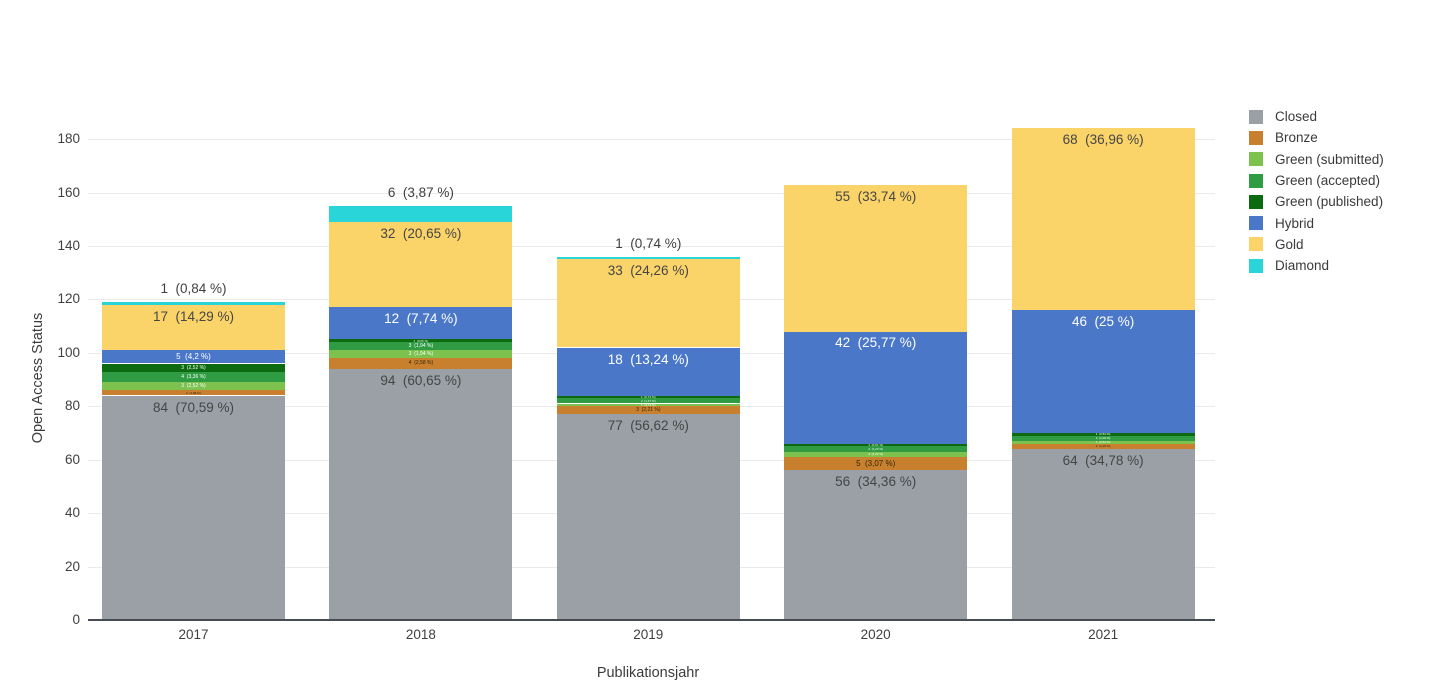  Describe the element at coordinates (421, 494) in the screenshot. I see `bar-segment-closed-2018: 94 (60,65 %)` at that location.